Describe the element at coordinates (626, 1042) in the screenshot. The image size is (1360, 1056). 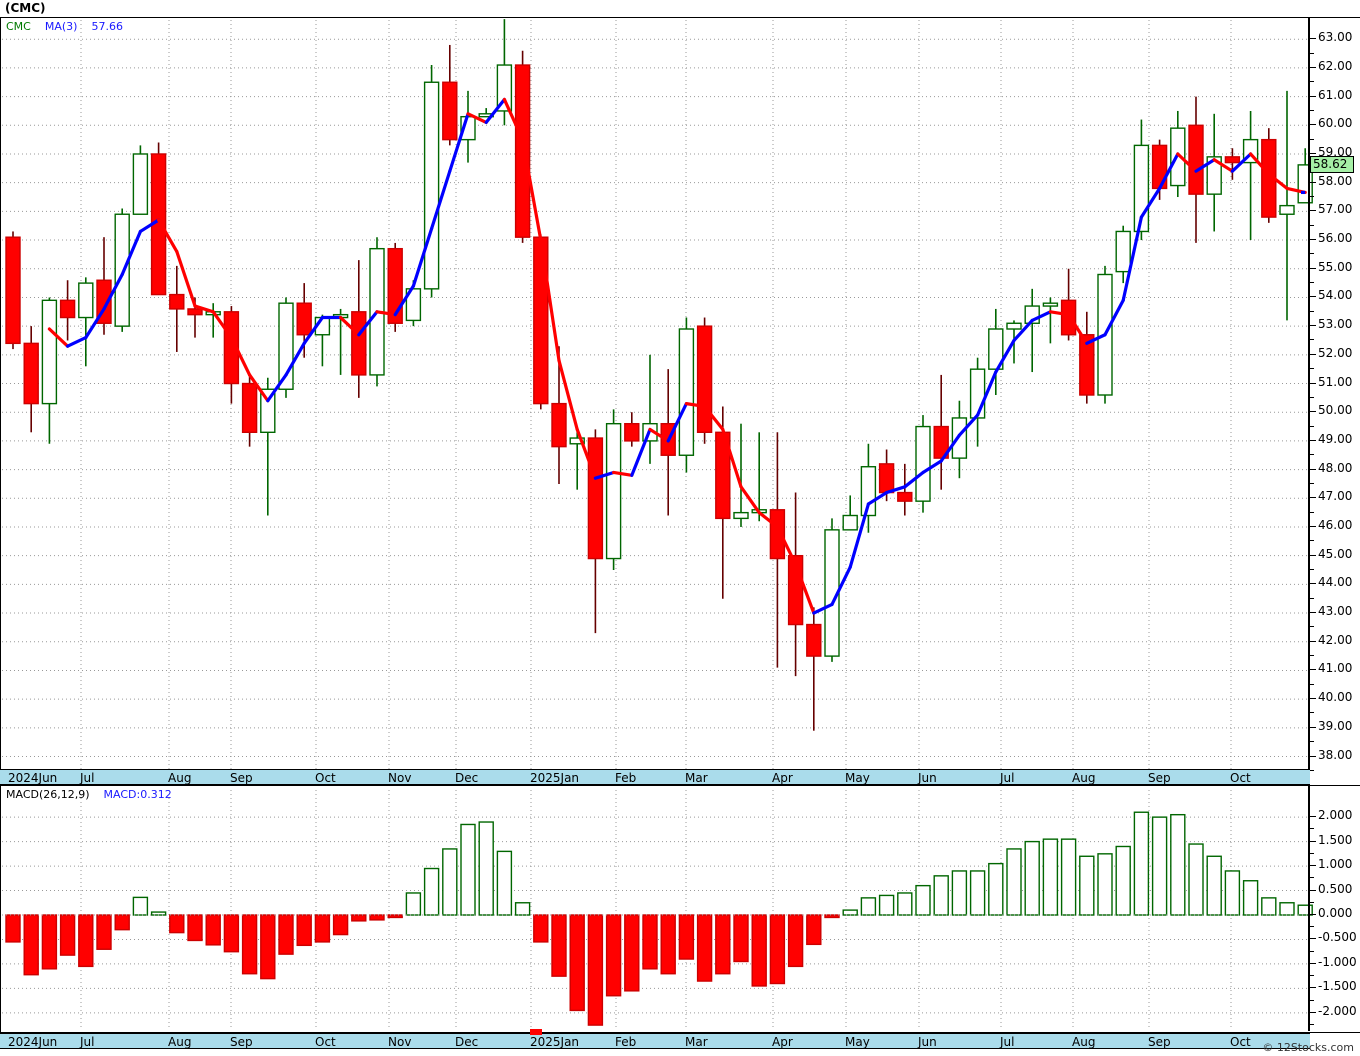
I see `date-axis-label: Feb` at that location.